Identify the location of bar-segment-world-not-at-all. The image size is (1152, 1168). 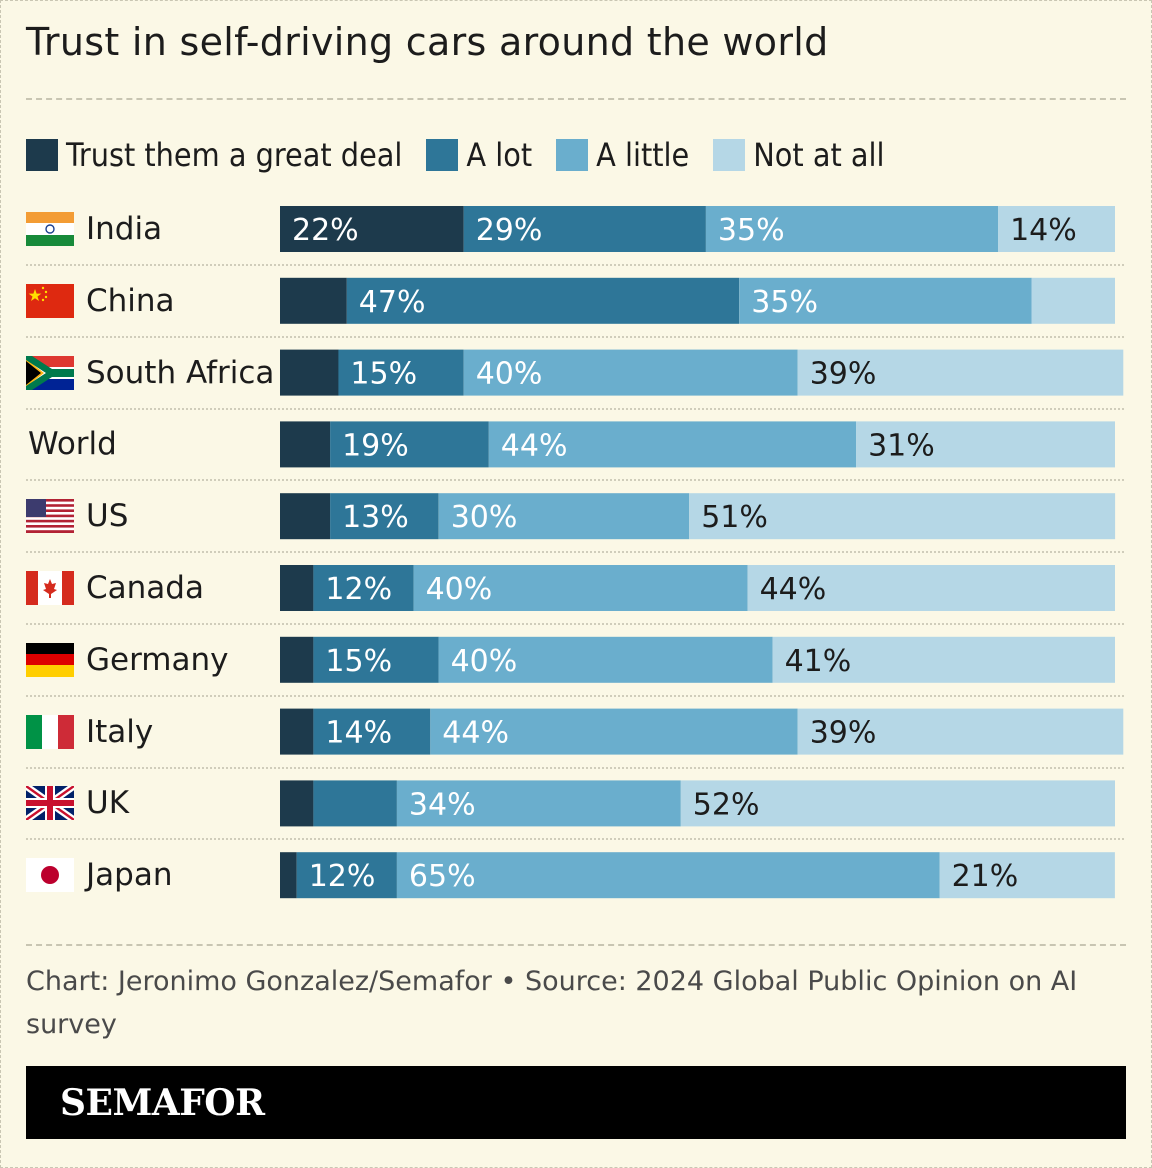
(985, 444).